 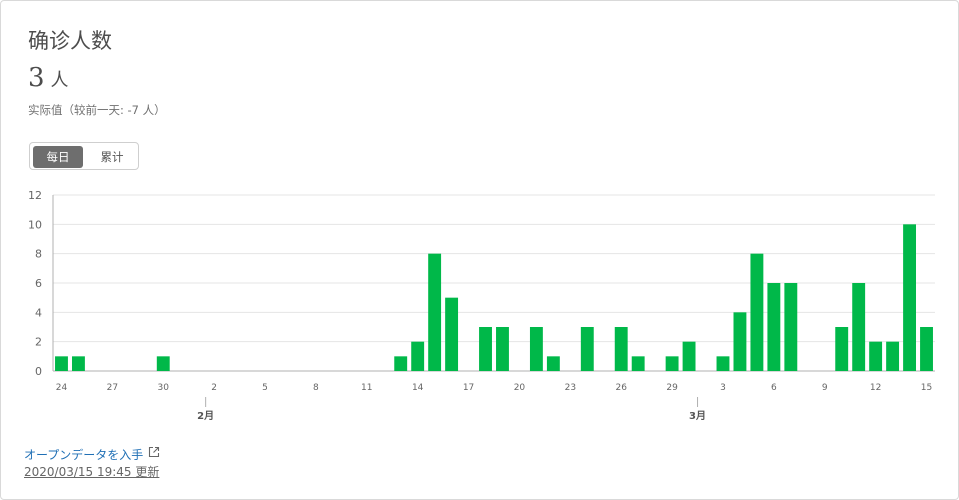 I want to click on x-tick-label: 20, so click(x=520, y=388).